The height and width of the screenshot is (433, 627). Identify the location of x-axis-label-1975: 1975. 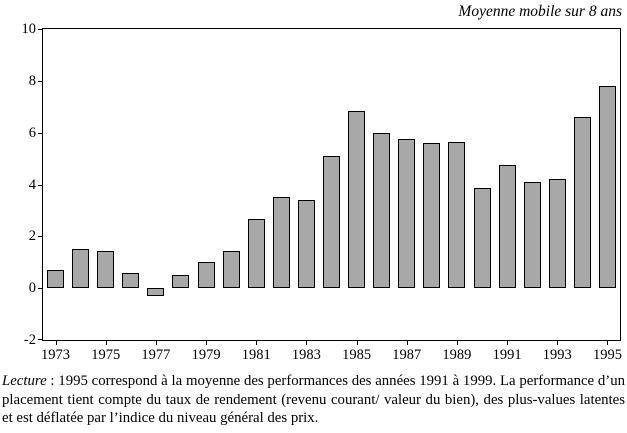
(106, 355).